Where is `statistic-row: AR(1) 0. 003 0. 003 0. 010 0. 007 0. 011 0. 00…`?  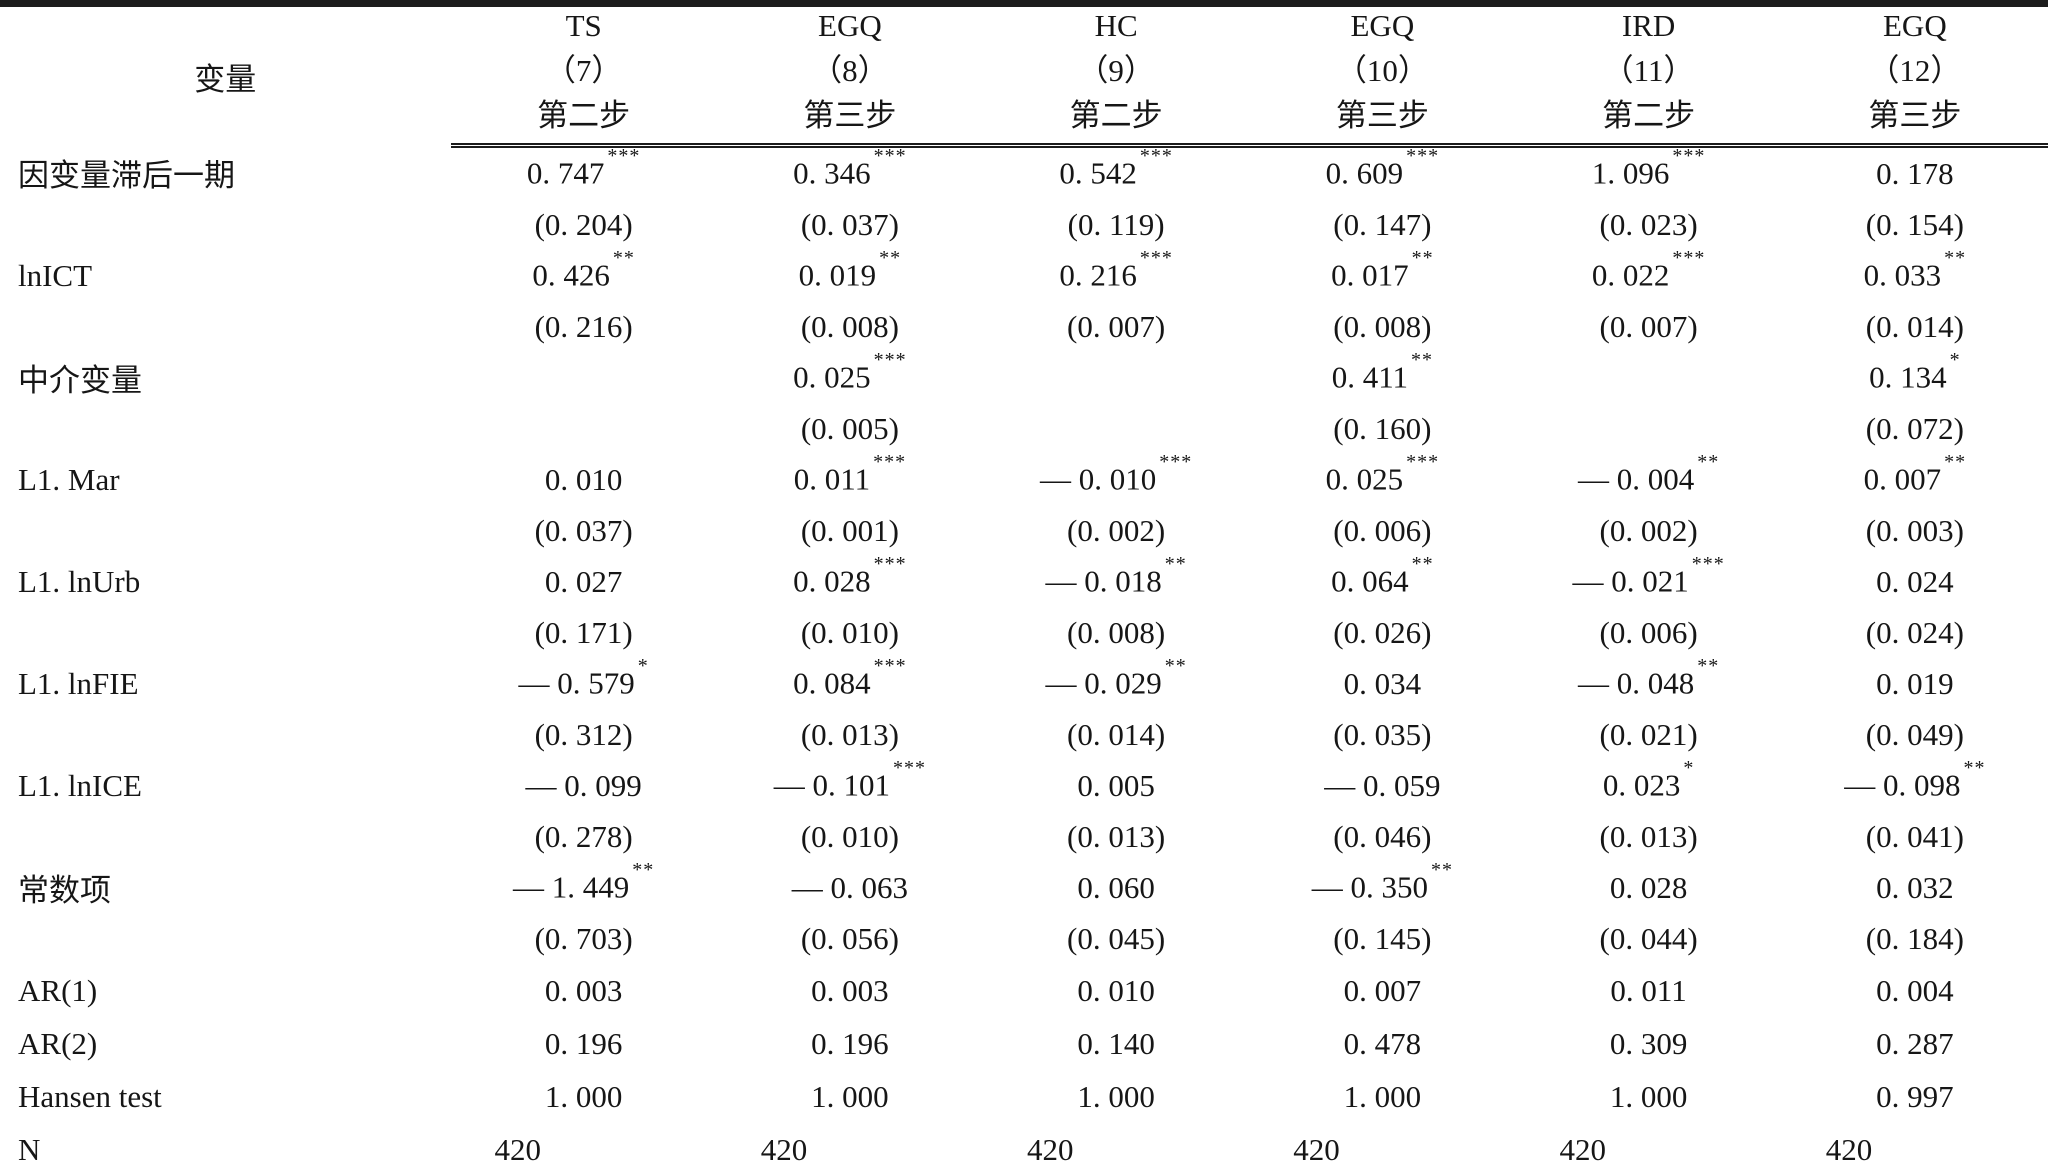 statistic-row: AR(1) 0. 003 0. 003 0. 010 0. 007 0. 011 0. 00… is located at coordinates (1024, 990).